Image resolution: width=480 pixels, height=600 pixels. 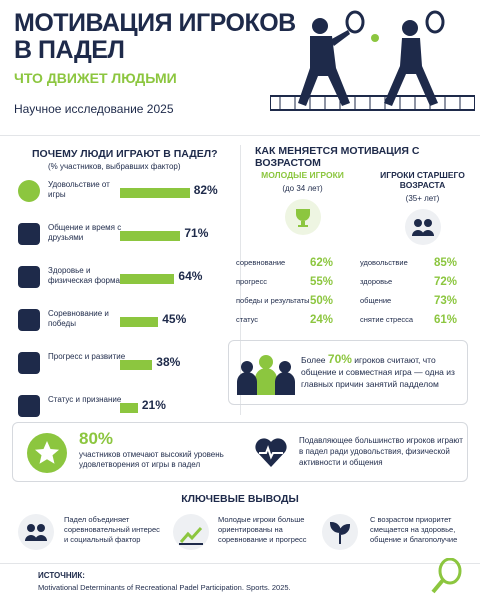 I want to click on motive-value: 62%, so click(x=321, y=262).